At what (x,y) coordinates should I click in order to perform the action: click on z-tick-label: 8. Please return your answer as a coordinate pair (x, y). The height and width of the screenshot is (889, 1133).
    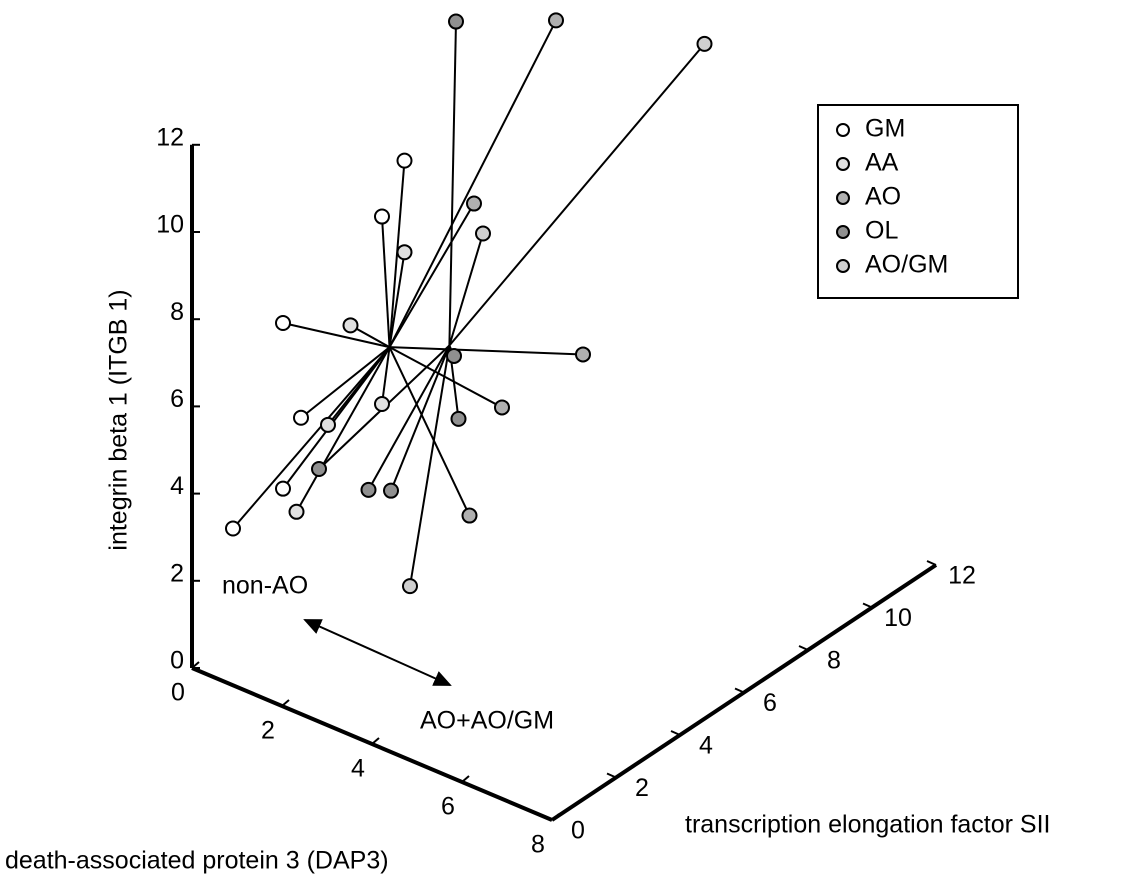
    Looking at the image, I should click on (177, 312).